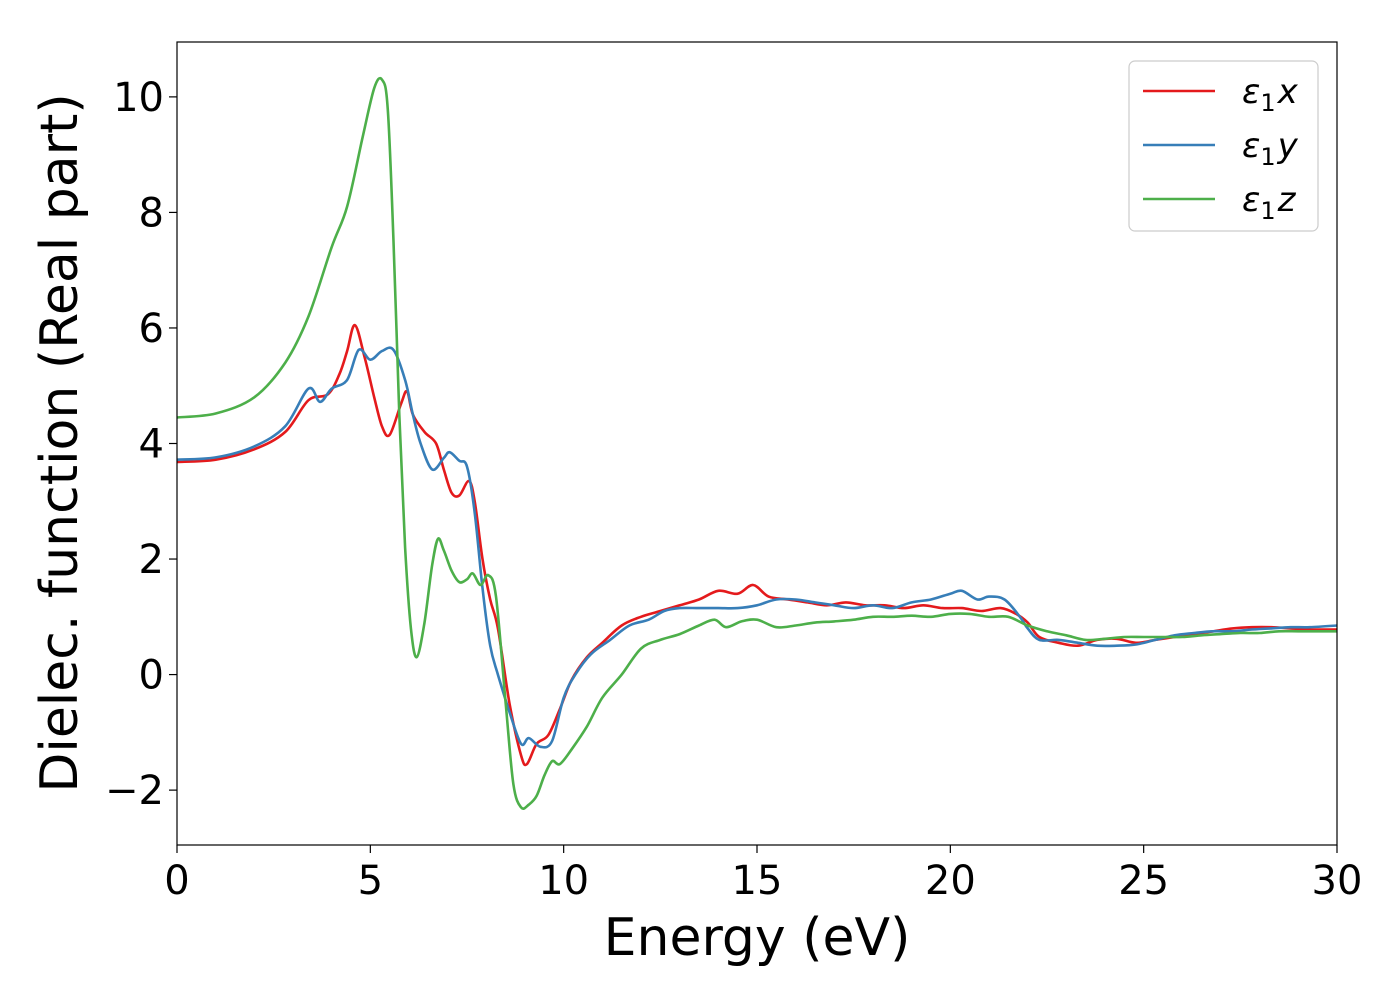 The width and height of the screenshot is (1400, 1000). Describe the element at coordinates (1269, 202) in the screenshot. I see `legend-label-z: ε1z` at that location.